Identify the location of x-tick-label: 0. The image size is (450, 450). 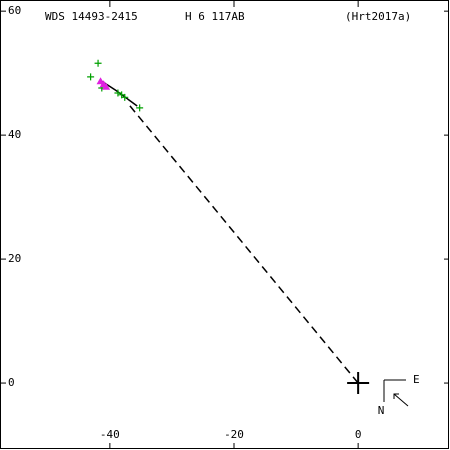
(358, 434).